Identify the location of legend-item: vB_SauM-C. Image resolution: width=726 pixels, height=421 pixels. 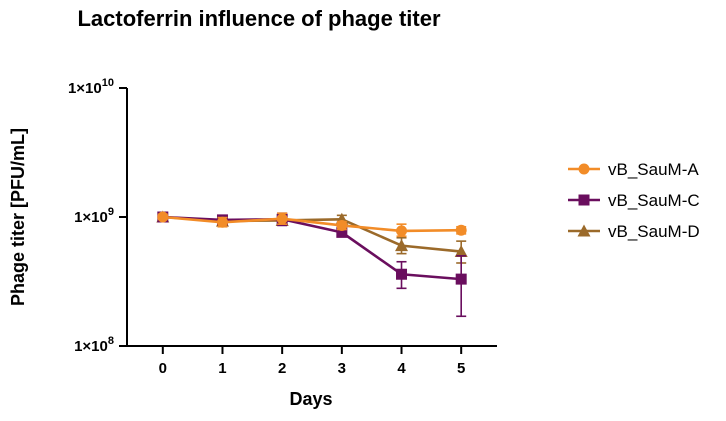
(634, 200).